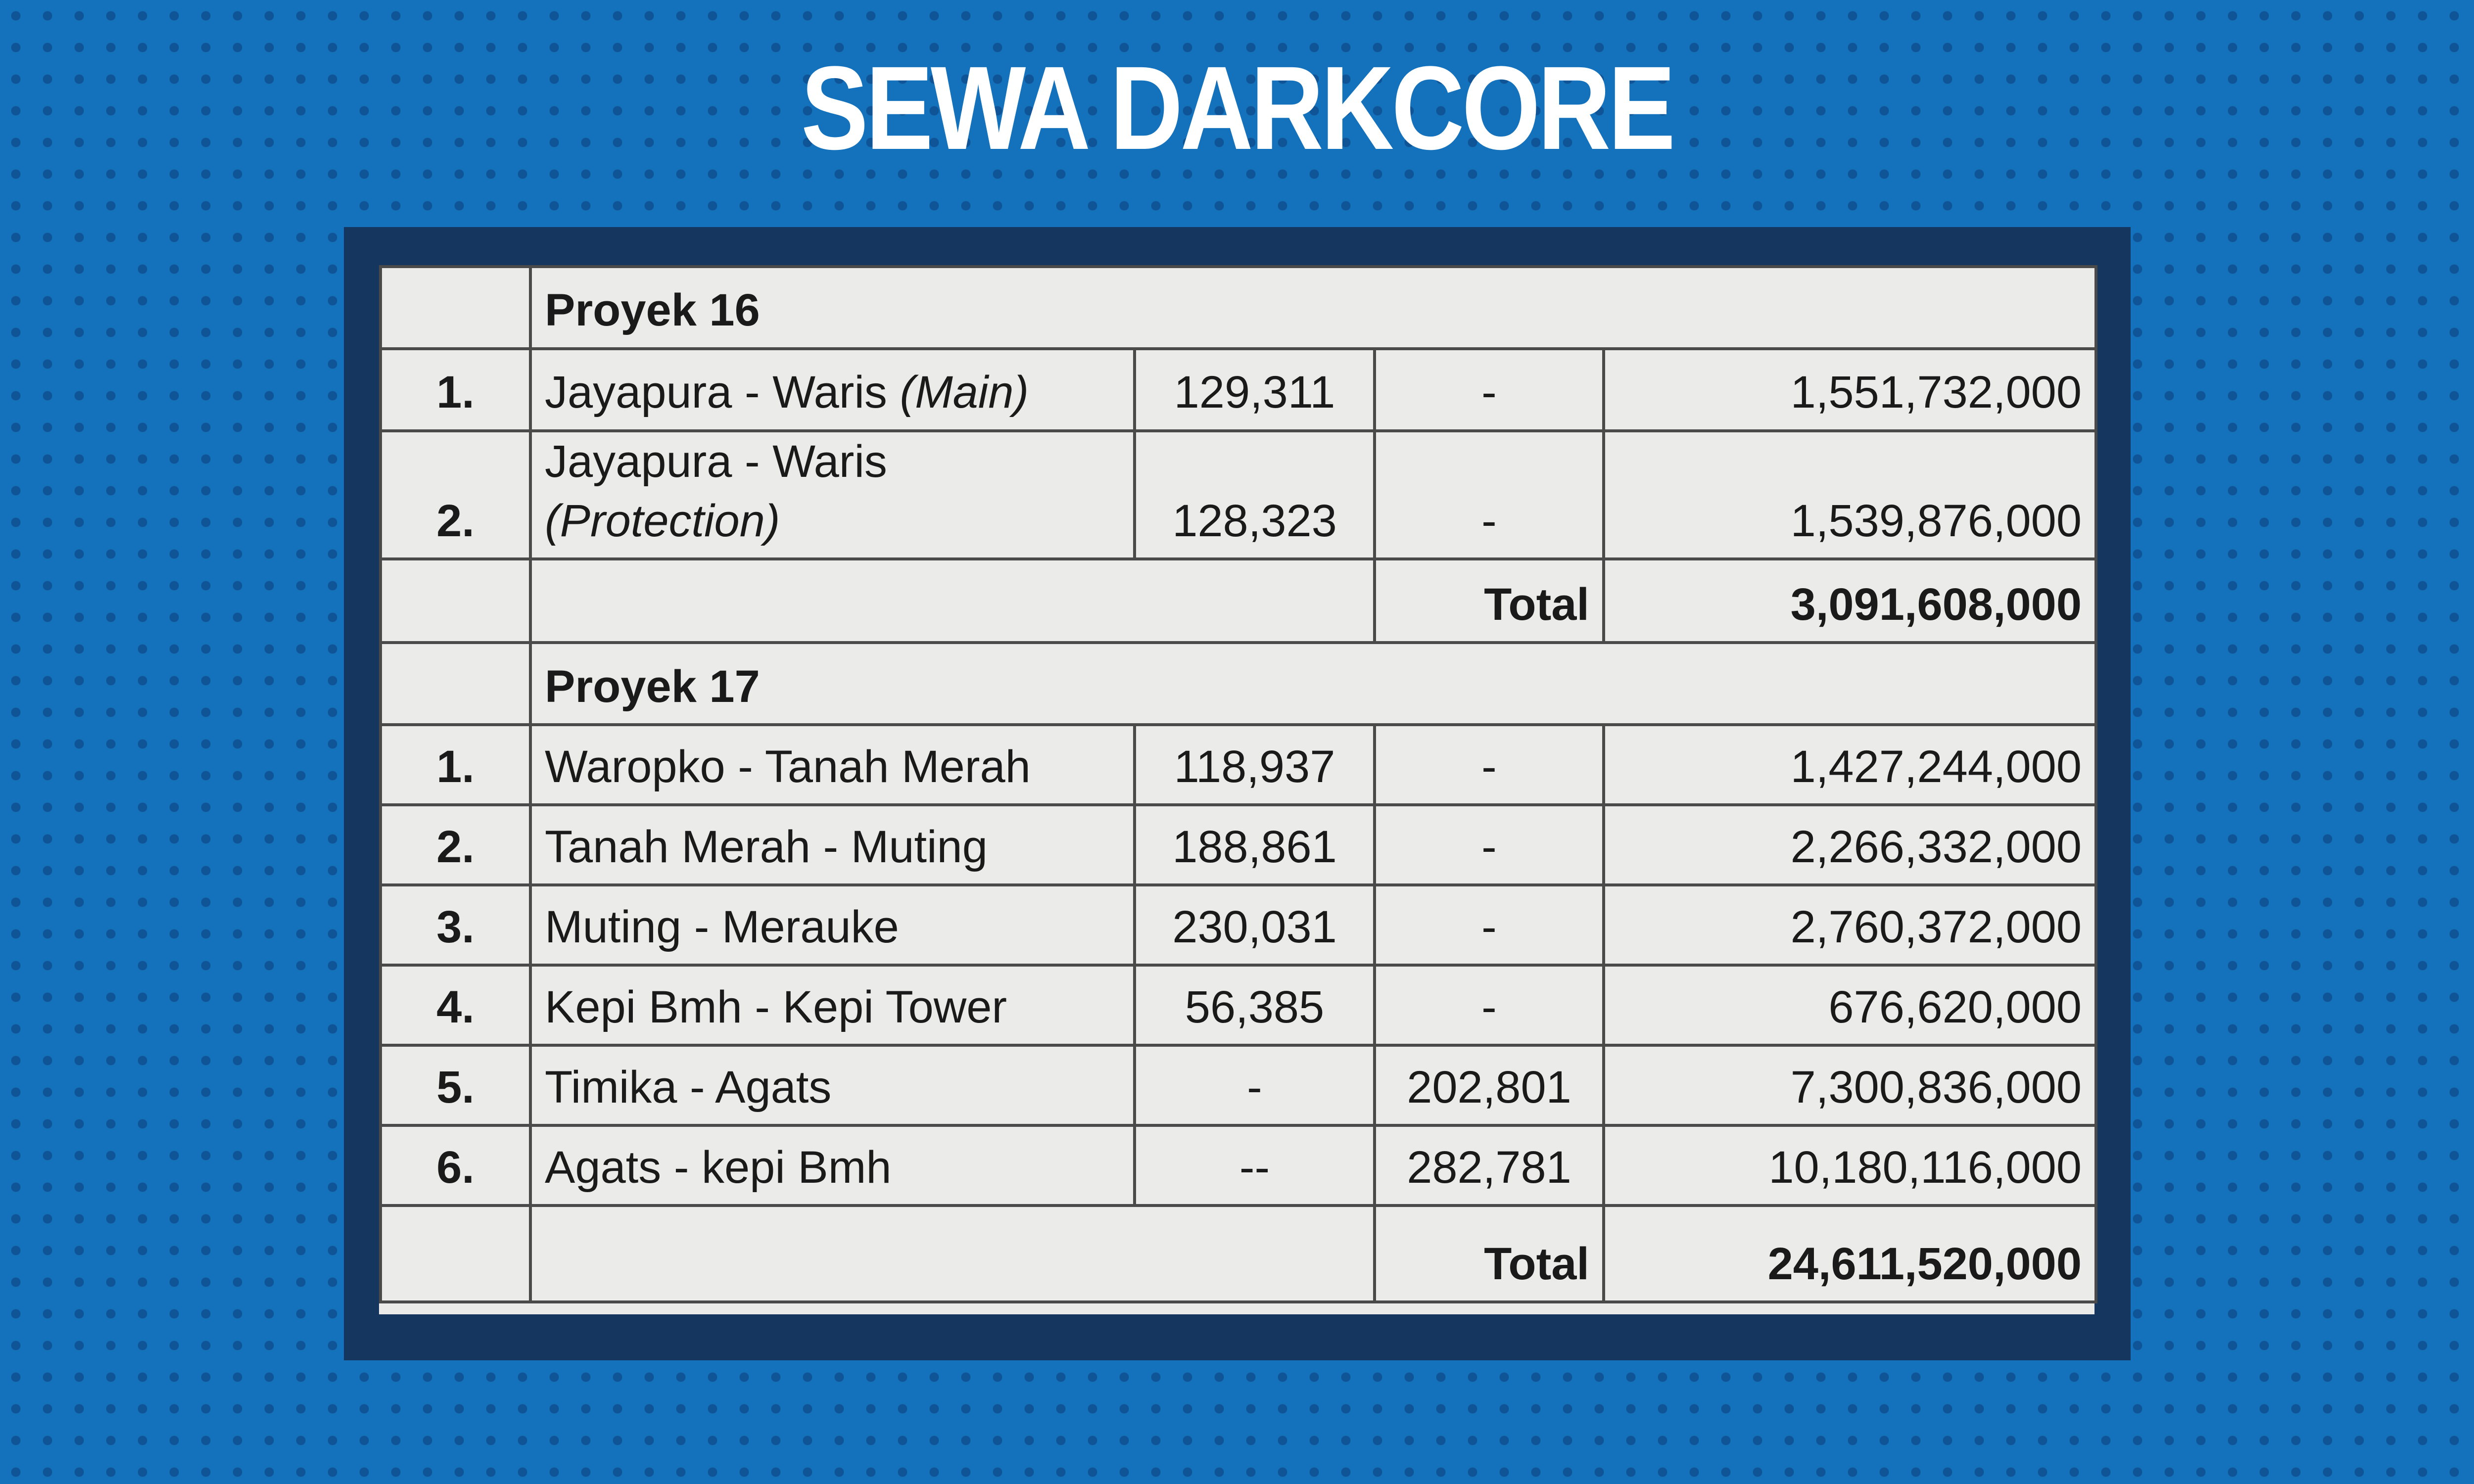 The width and height of the screenshot is (2474, 1484). Describe the element at coordinates (456, 1165) in the screenshot. I see `row-number: 6.` at that location.